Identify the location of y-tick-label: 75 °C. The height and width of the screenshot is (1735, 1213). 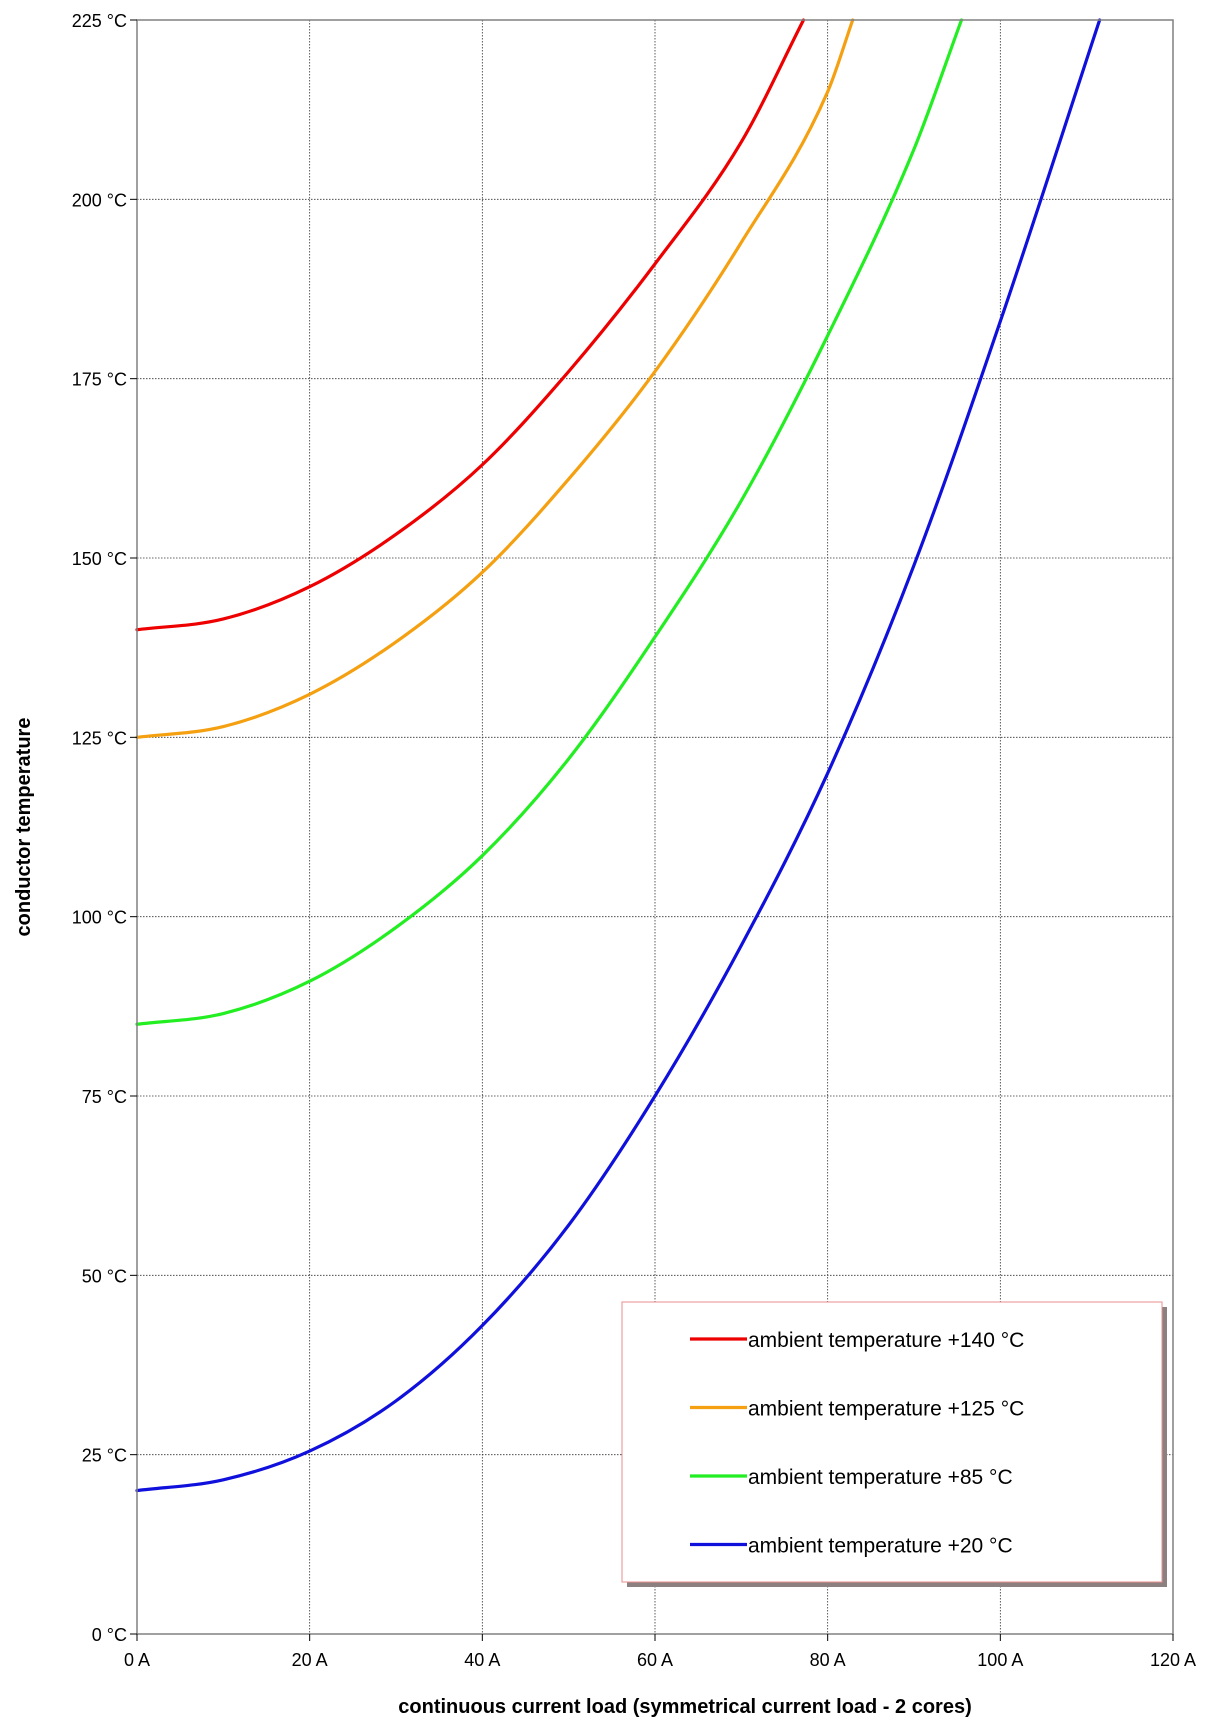
(104, 1097).